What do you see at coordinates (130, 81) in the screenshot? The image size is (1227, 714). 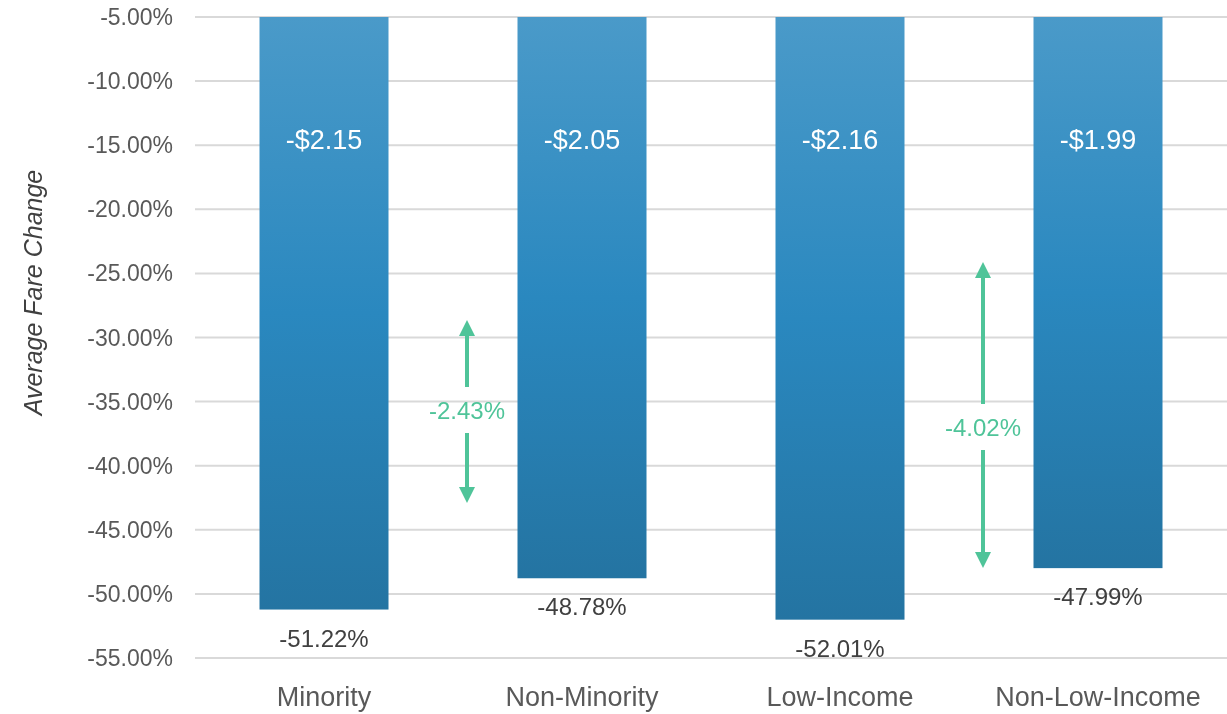 I see `y-tick-label: -10.00%` at bounding box center [130, 81].